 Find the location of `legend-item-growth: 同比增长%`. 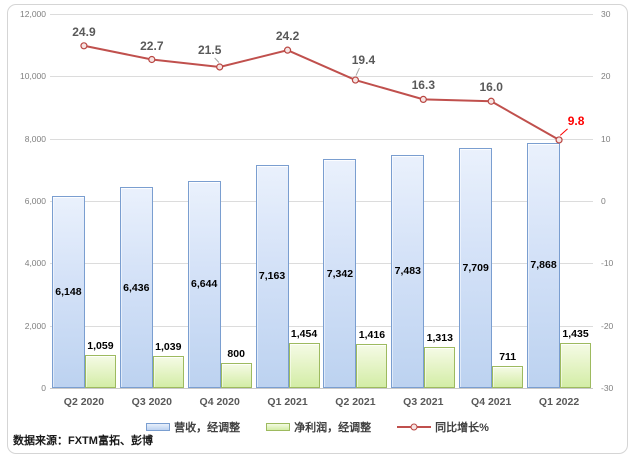

legend-item-growth: 同比增长% is located at coordinates (443, 427).